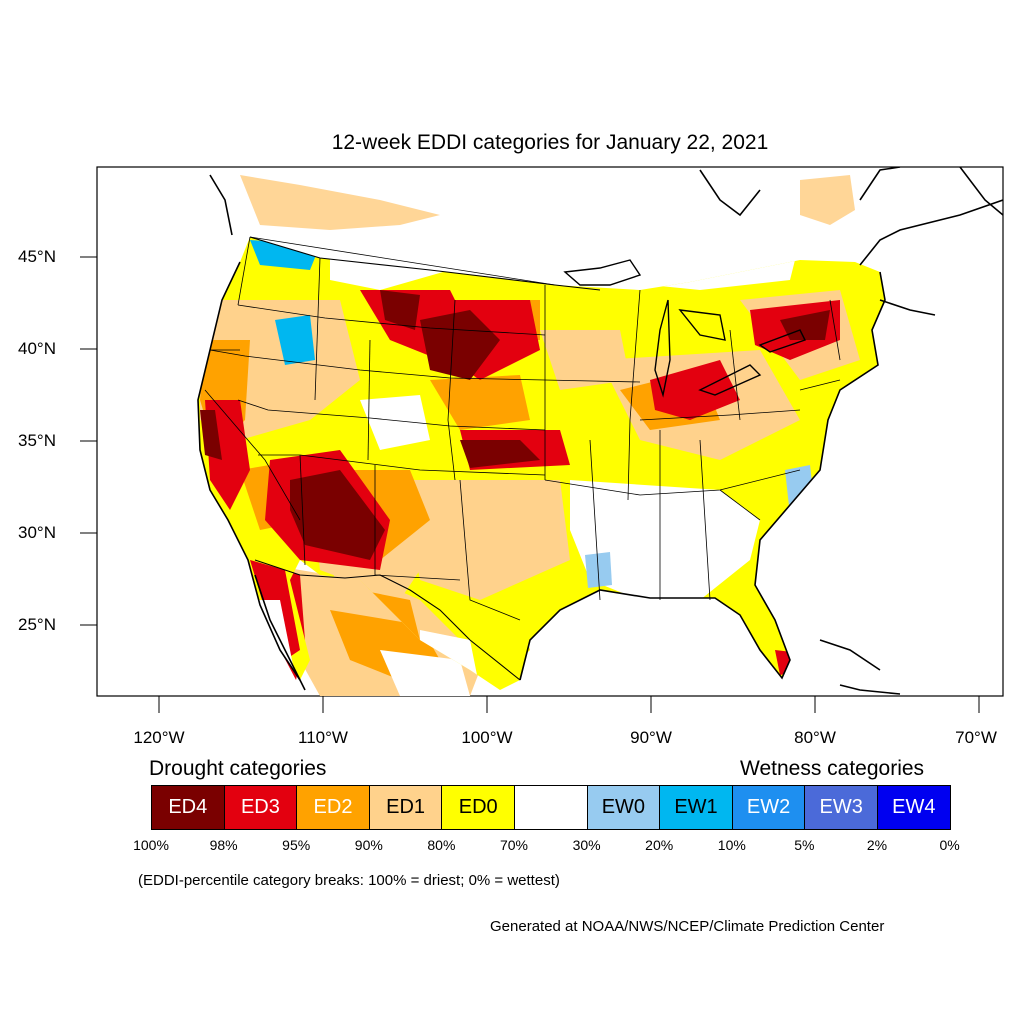  I want to click on canada-edge-region-east, so click(827, 200).